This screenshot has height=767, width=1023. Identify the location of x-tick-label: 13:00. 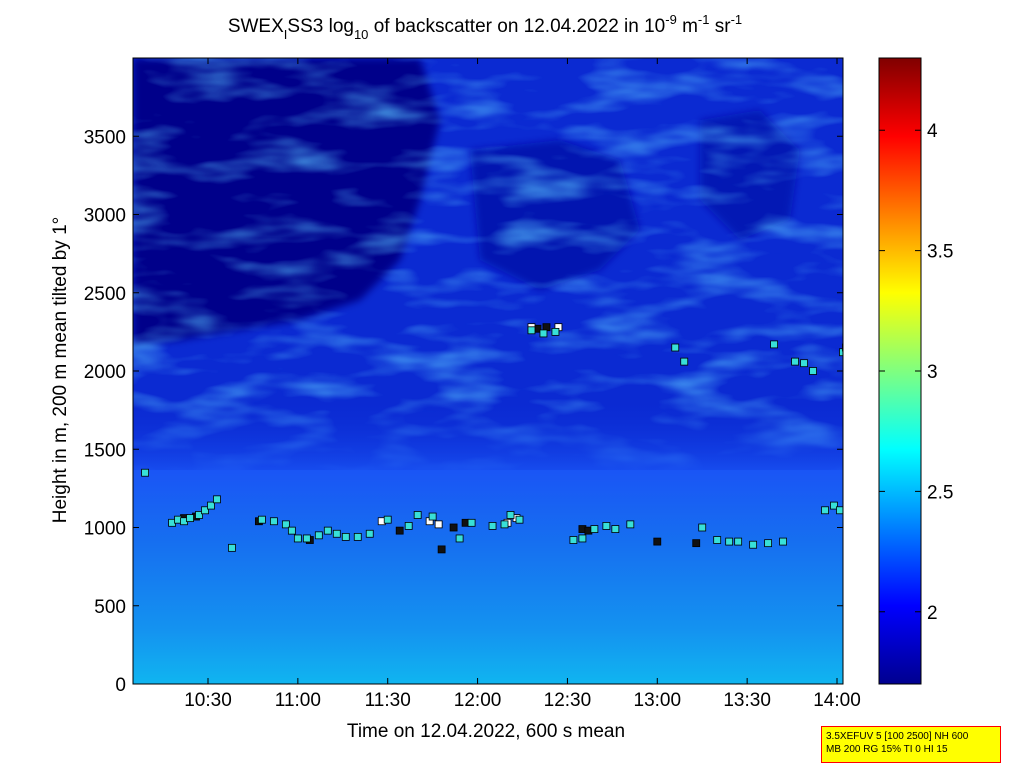
(658, 700).